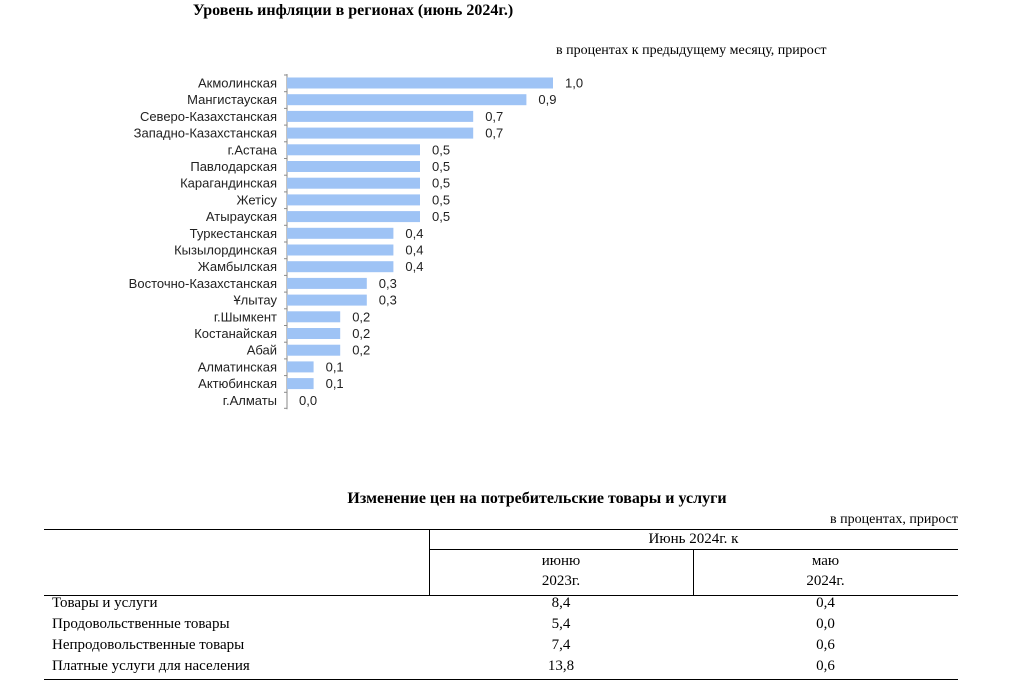 Image resolution: width=1024 pixels, height=687 pixels. What do you see at coordinates (561, 561) in the screenshot?
I see `col1-header-line1: июню` at bounding box center [561, 561].